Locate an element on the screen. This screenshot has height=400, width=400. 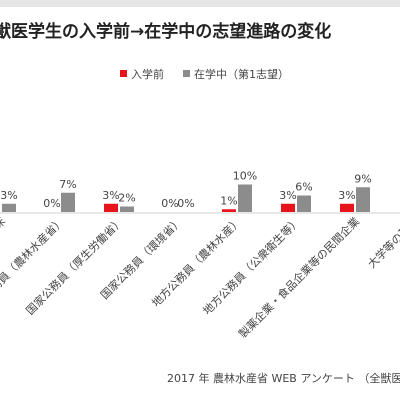
data-label-before-2: 3% is located at coordinates (110, 195).